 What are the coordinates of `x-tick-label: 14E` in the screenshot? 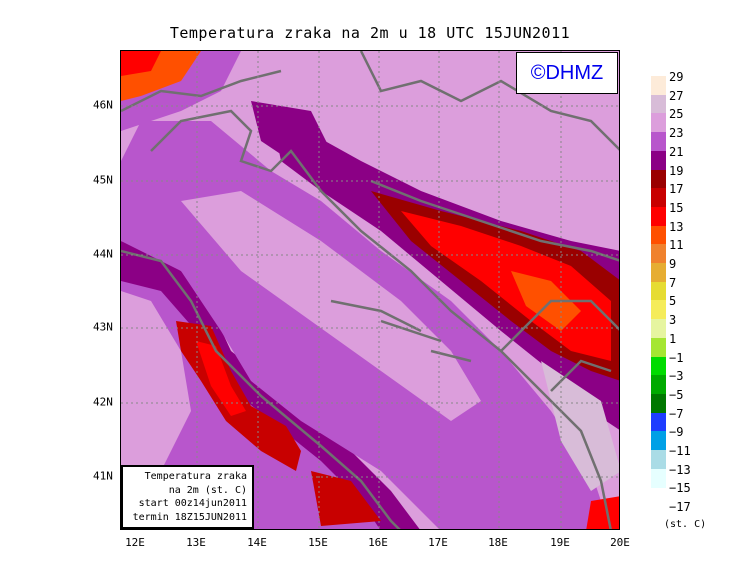 It's located at (257, 542).